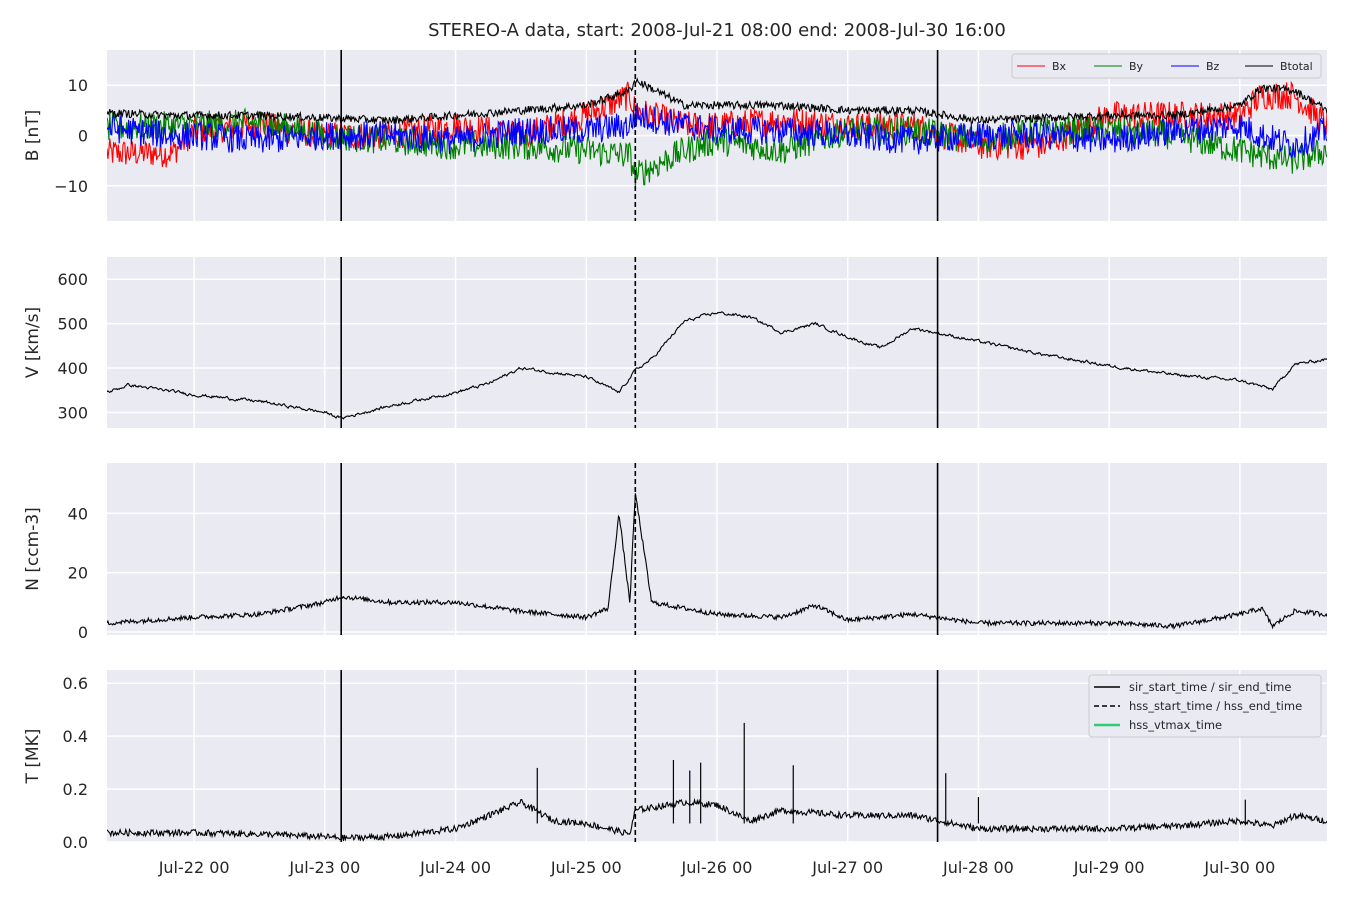  Describe the element at coordinates (33, 342) in the screenshot. I see `y-axis-label: V [km/s]` at that location.